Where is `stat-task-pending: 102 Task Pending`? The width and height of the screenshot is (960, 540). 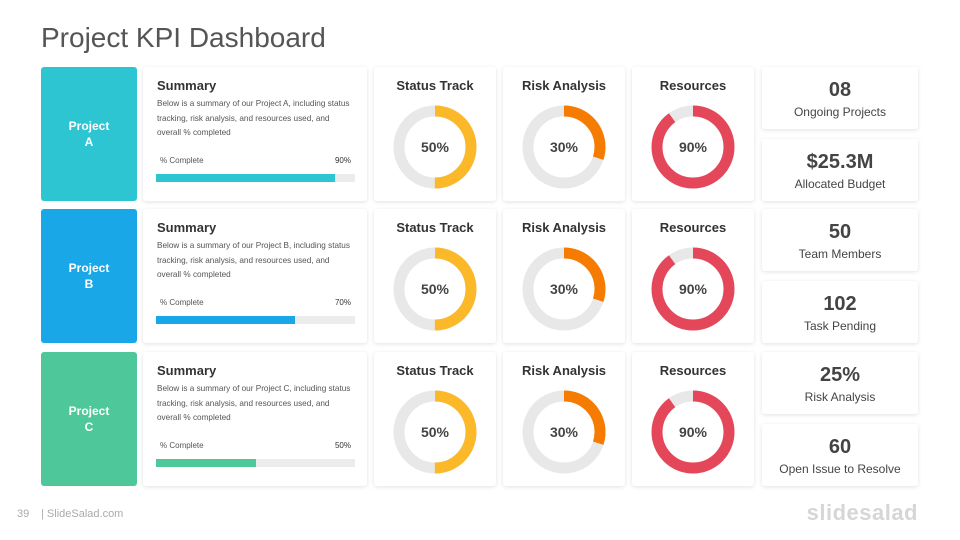
stat-task-pending: 102 Task Pending is located at coordinates (840, 312).